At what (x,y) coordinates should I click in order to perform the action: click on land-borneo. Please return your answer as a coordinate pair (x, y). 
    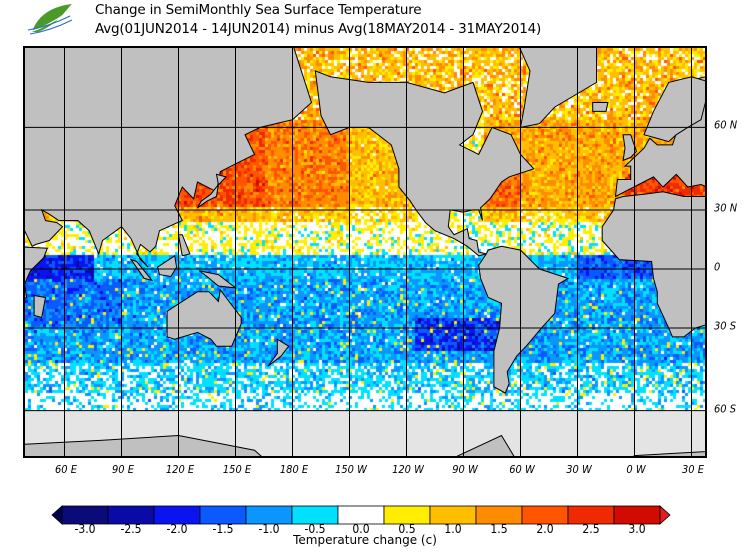
    Looking at the image, I should click on (167, 266).